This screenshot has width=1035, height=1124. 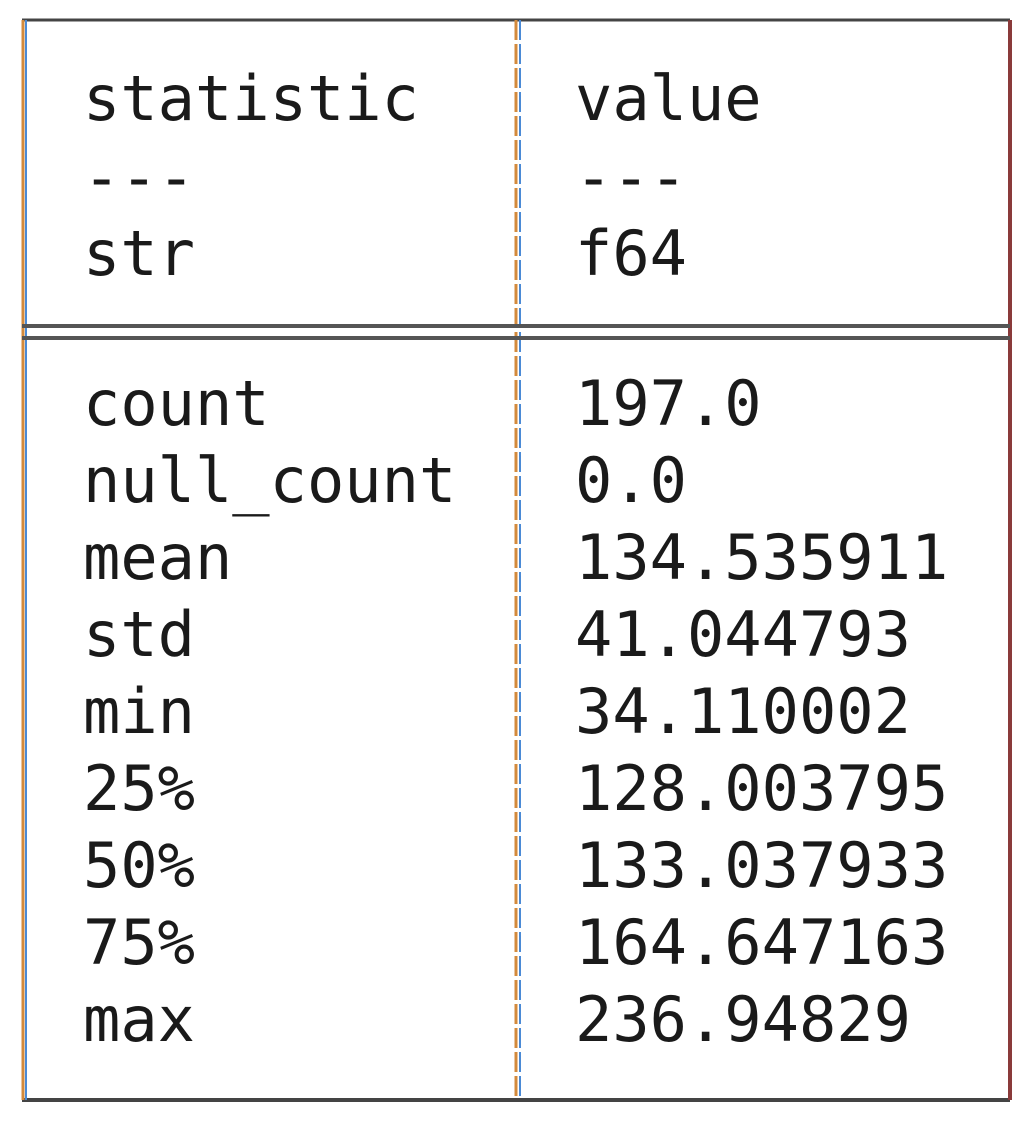 I want to click on statistic-cell: null_count, so click(x=269, y=480).